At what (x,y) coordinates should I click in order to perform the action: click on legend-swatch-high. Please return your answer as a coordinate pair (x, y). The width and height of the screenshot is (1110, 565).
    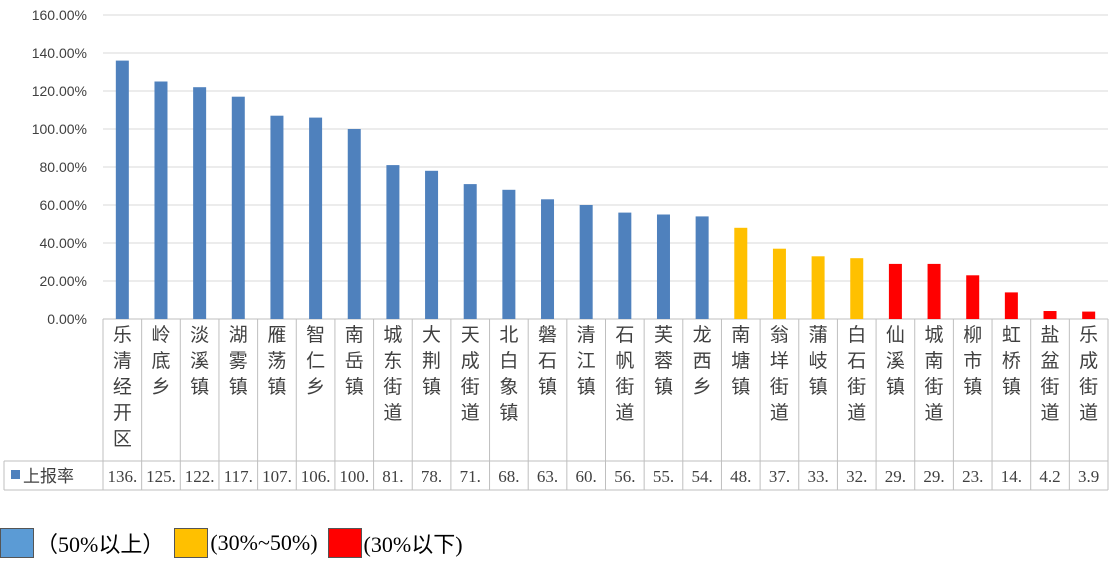
    Looking at the image, I should click on (17, 543).